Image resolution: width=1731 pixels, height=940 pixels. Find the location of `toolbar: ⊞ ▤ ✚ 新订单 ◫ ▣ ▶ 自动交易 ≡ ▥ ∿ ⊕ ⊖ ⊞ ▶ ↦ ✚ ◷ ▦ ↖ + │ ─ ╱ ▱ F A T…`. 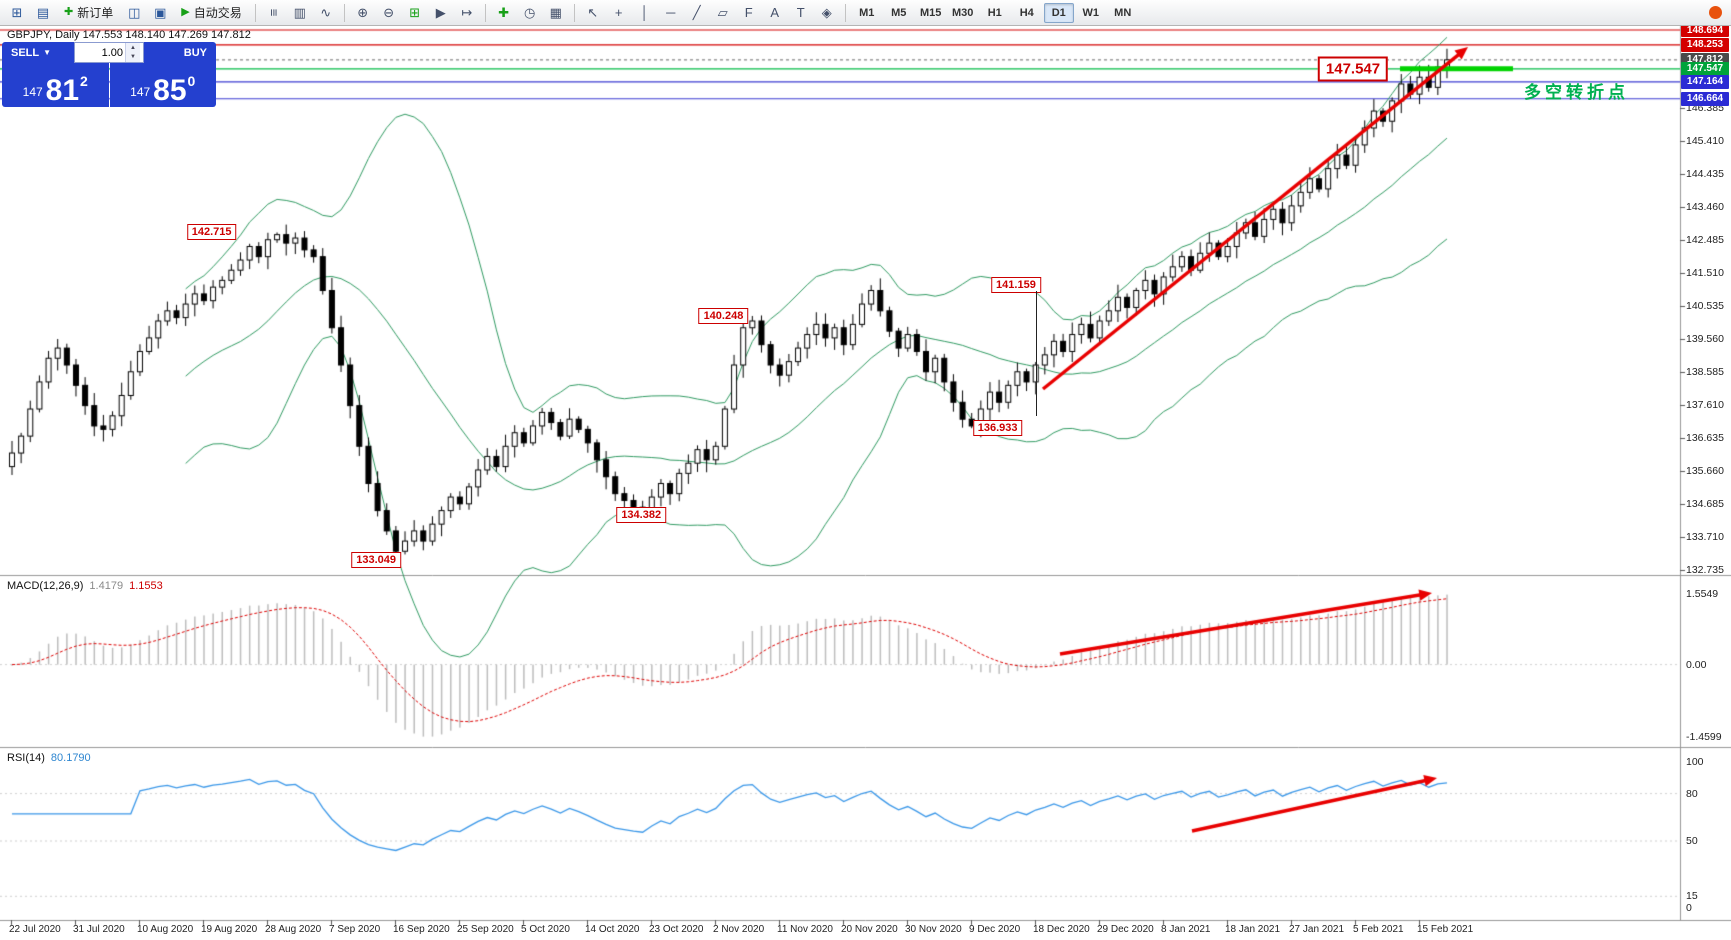

toolbar: ⊞ ▤ ✚ 新订单 ◫ ▣ ▶ 自动交易 ≡ ▥ ∿ ⊕ ⊖ ⊞ ▶ ↦ ✚ ◷ ▦ ↖ + │ ─ ╱ ▱ F A T… is located at coordinates (865, 13).